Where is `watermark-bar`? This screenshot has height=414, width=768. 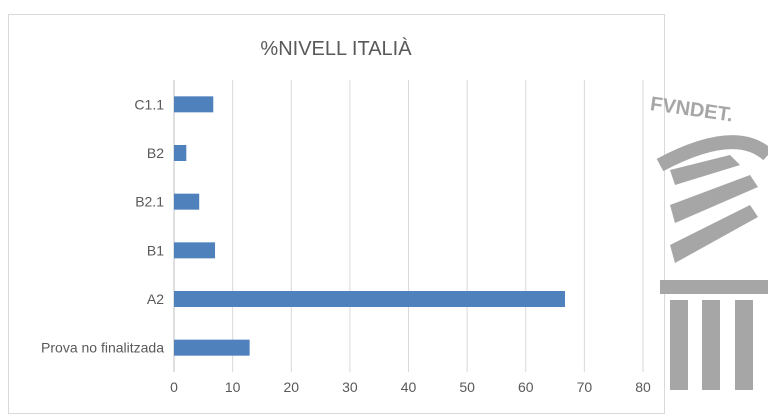
watermark-bar is located at coordinates (714, 287).